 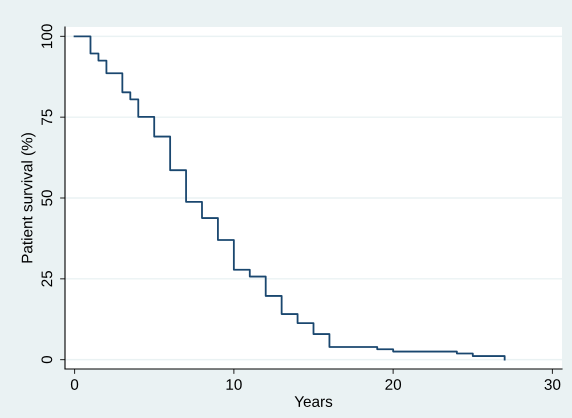 What do you see at coordinates (46, 360) in the screenshot?
I see `y-tick-label: 0` at bounding box center [46, 360].